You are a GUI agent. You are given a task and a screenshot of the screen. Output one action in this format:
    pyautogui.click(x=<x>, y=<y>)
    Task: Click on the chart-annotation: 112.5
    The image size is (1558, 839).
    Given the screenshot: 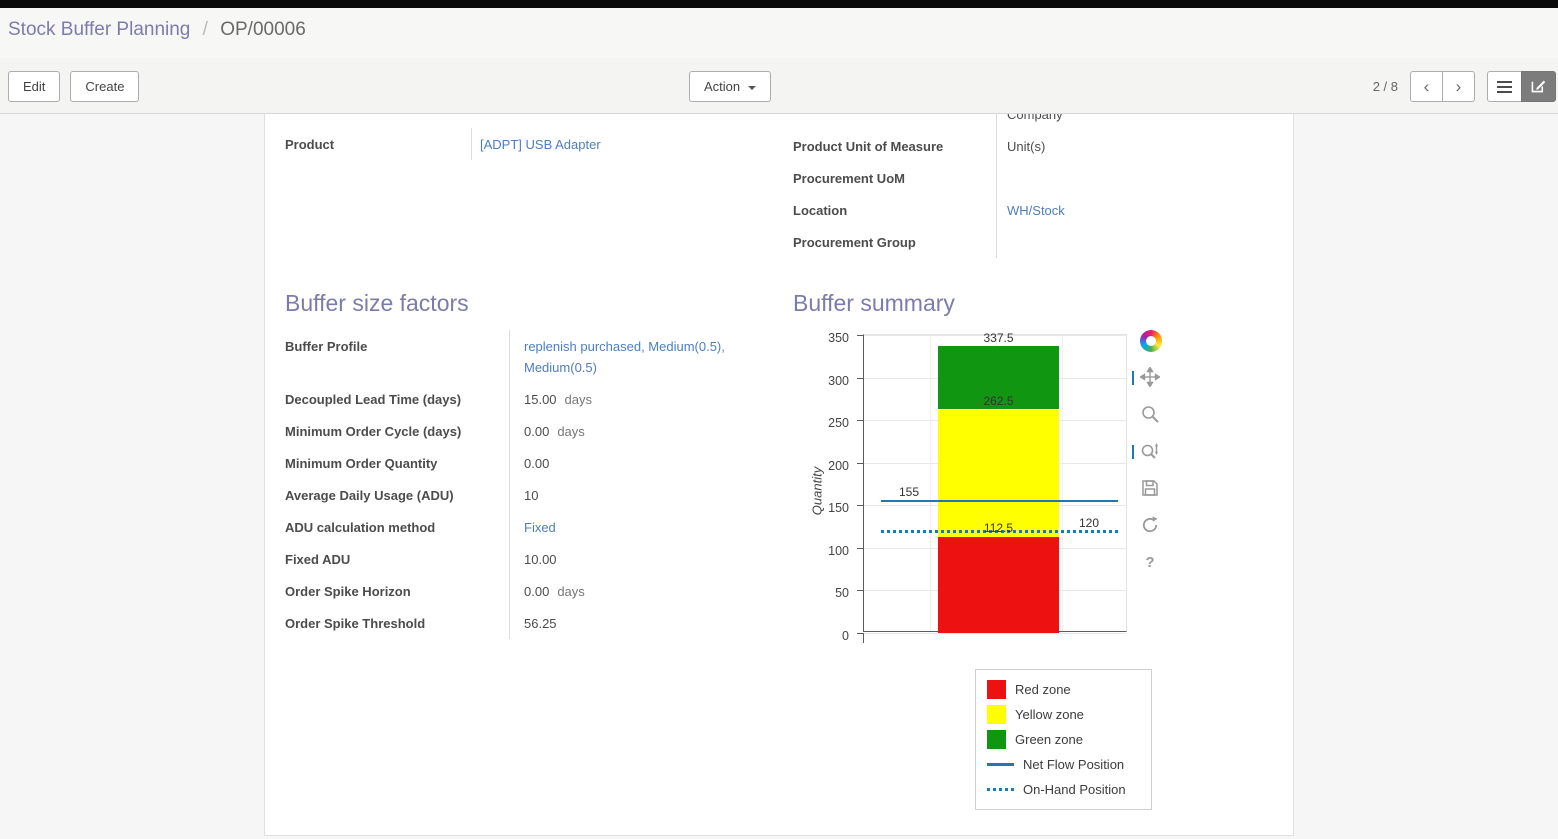 What is the action you would take?
    pyautogui.click(x=998, y=528)
    